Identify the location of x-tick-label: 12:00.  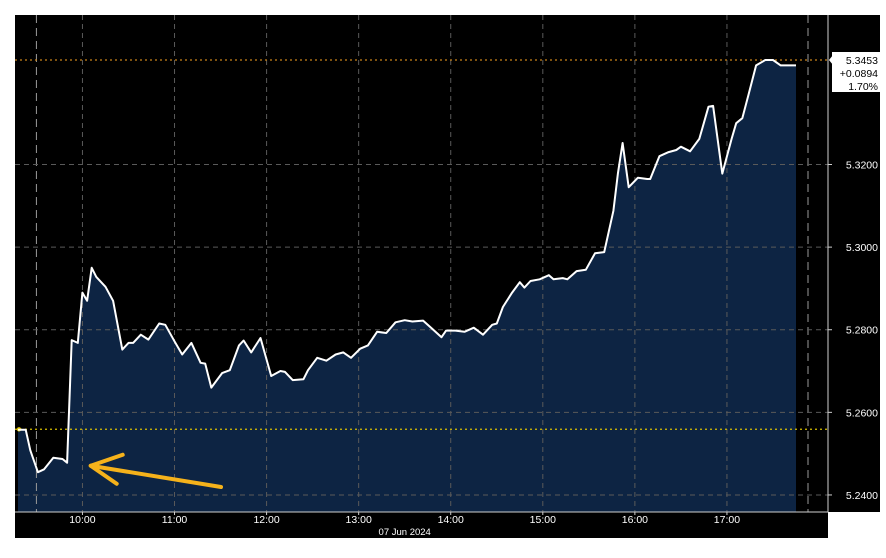
(266, 520).